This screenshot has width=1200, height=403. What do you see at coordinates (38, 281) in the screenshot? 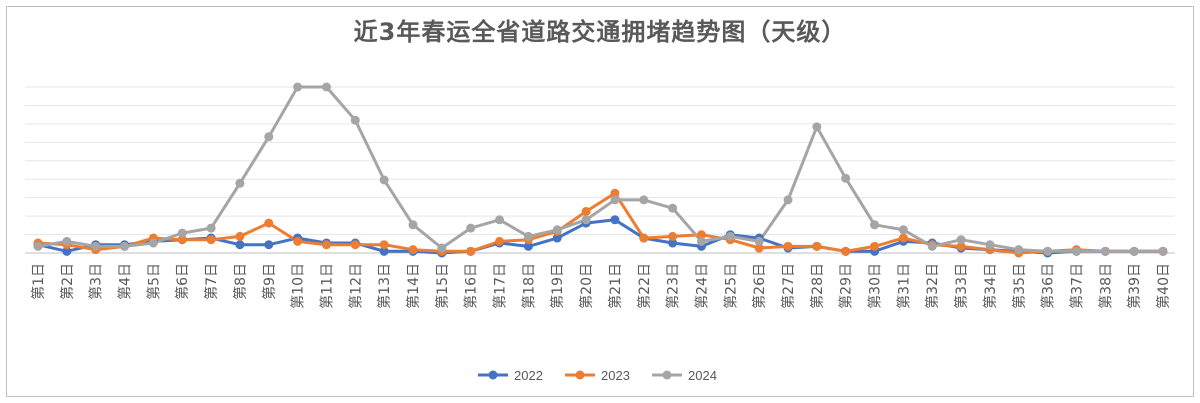
I see `x-tick-label: 第1日` at bounding box center [38, 281].